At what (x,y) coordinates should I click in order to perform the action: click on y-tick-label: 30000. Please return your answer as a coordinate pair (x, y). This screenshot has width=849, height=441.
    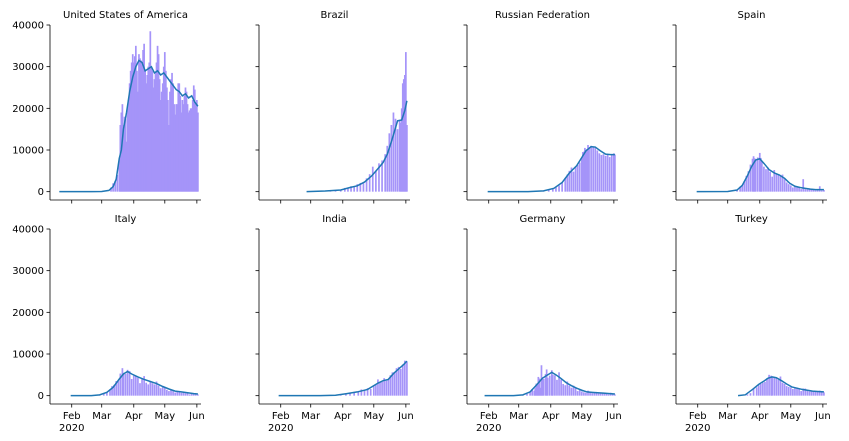
    Looking at the image, I should click on (28, 271).